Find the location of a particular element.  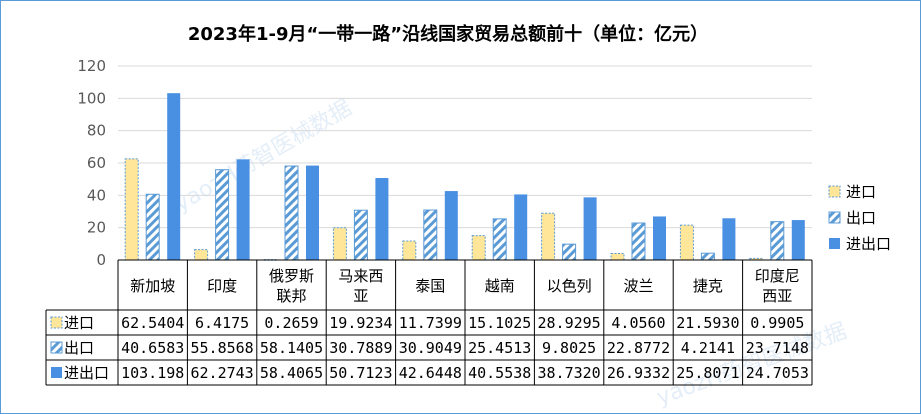

legend-label: 出口 is located at coordinates (861, 218).